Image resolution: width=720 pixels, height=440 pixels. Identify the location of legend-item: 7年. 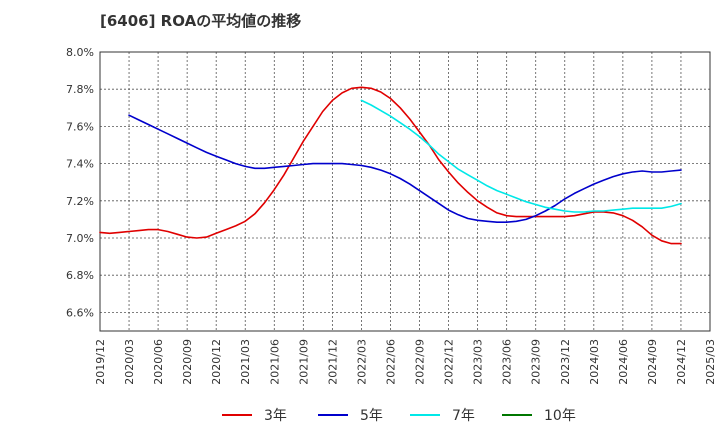
(442, 415).